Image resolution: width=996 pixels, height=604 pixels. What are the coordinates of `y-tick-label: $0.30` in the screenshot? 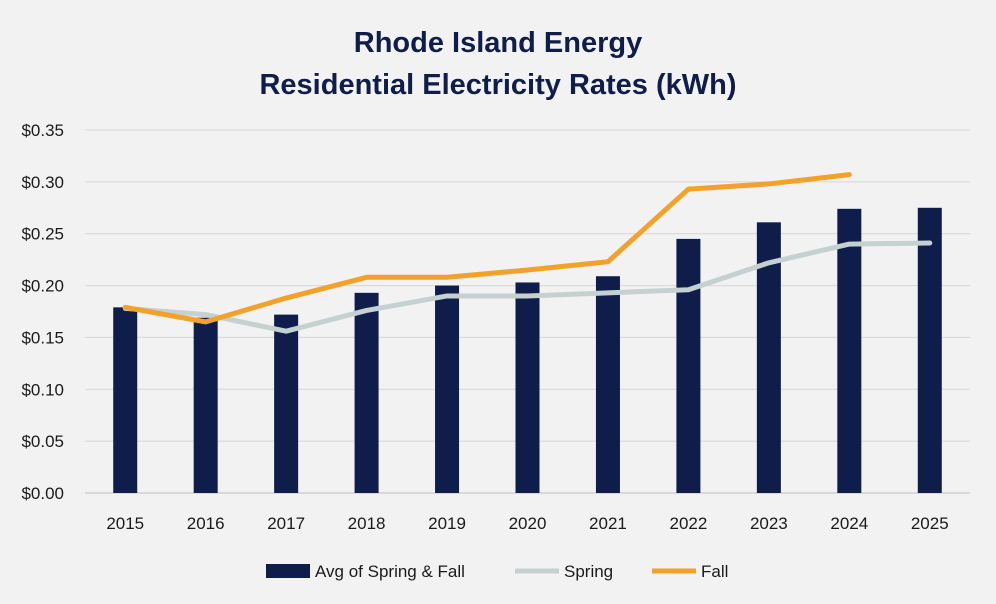 It's located at (42, 182).